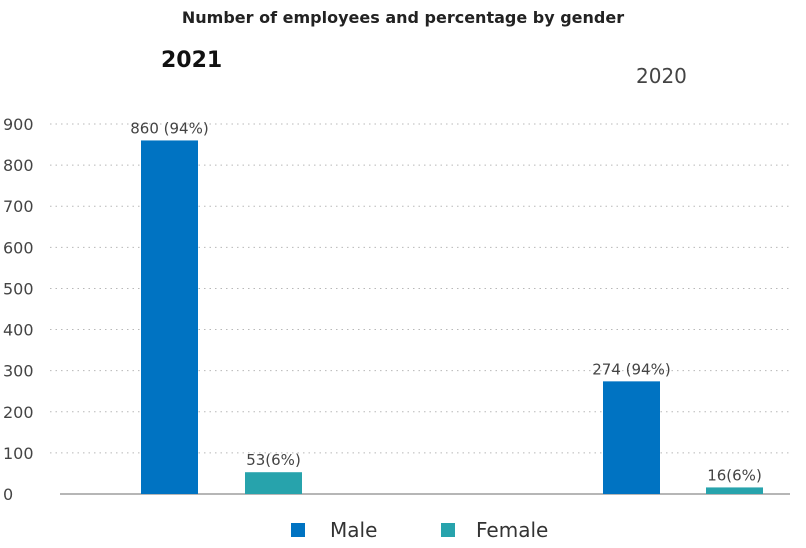 This screenshot has width=806, height=548. I want to click on data-label-male-2020: 274 (94%), so click(631, 369).